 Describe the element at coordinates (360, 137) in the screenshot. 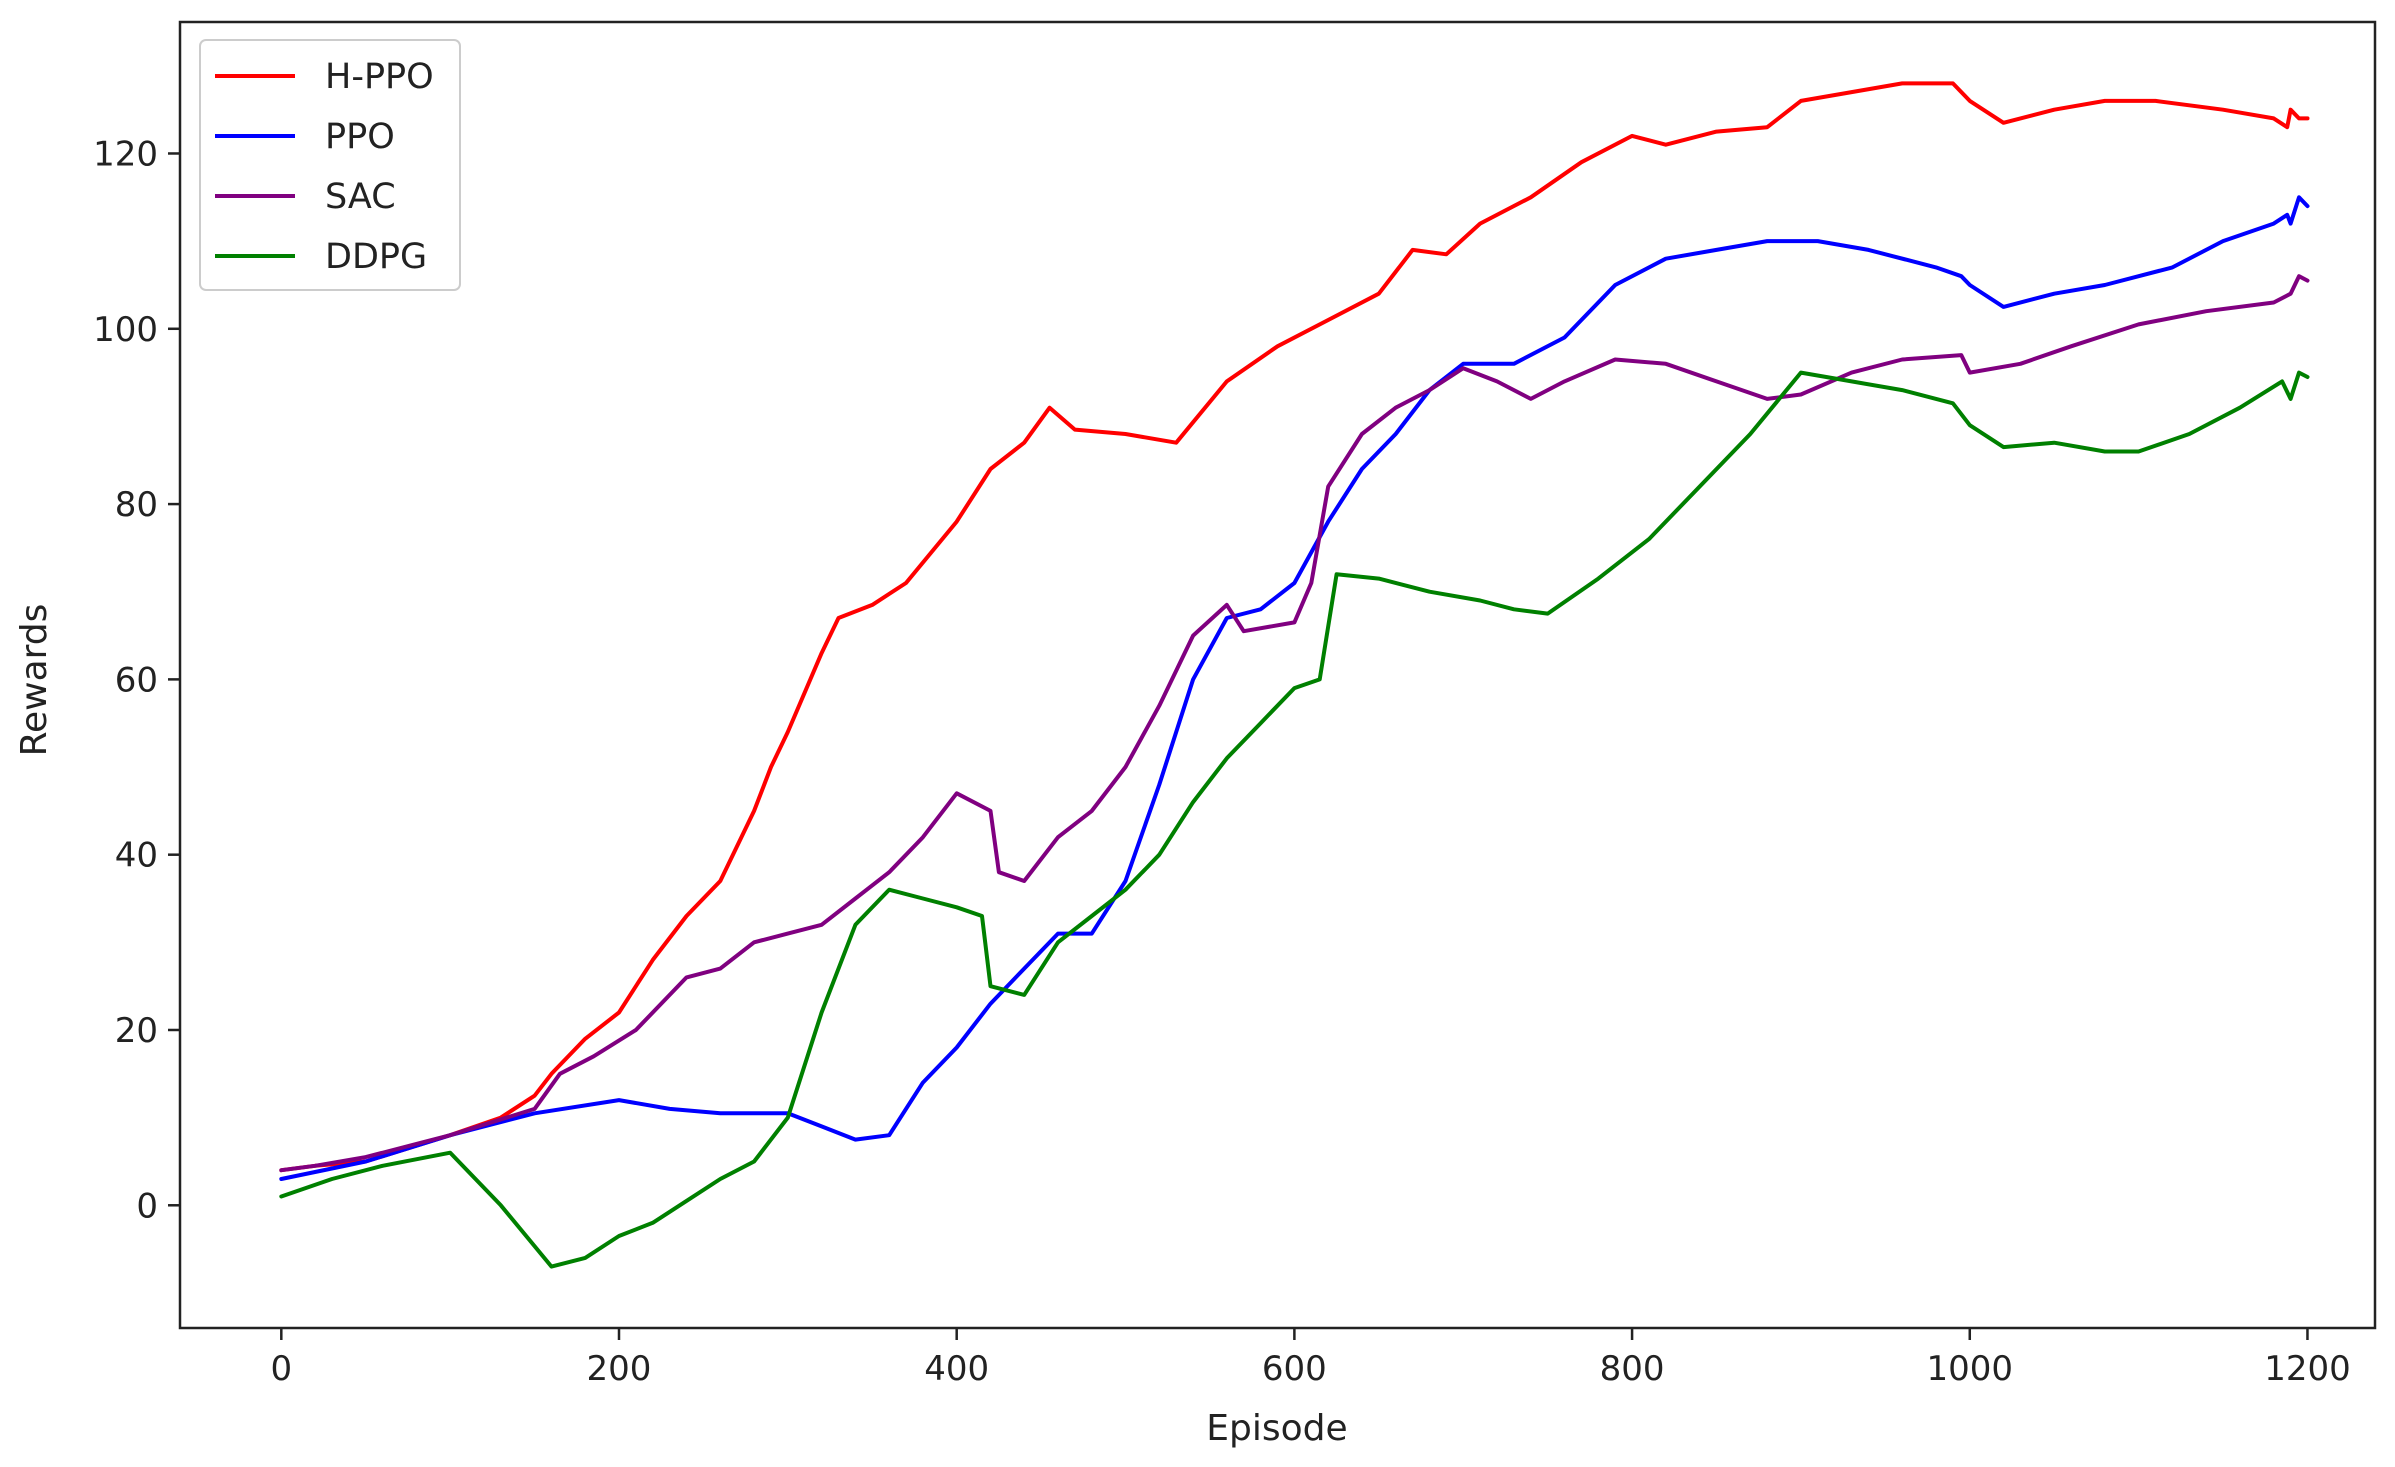

I see `legend-label: PPO` at that location.